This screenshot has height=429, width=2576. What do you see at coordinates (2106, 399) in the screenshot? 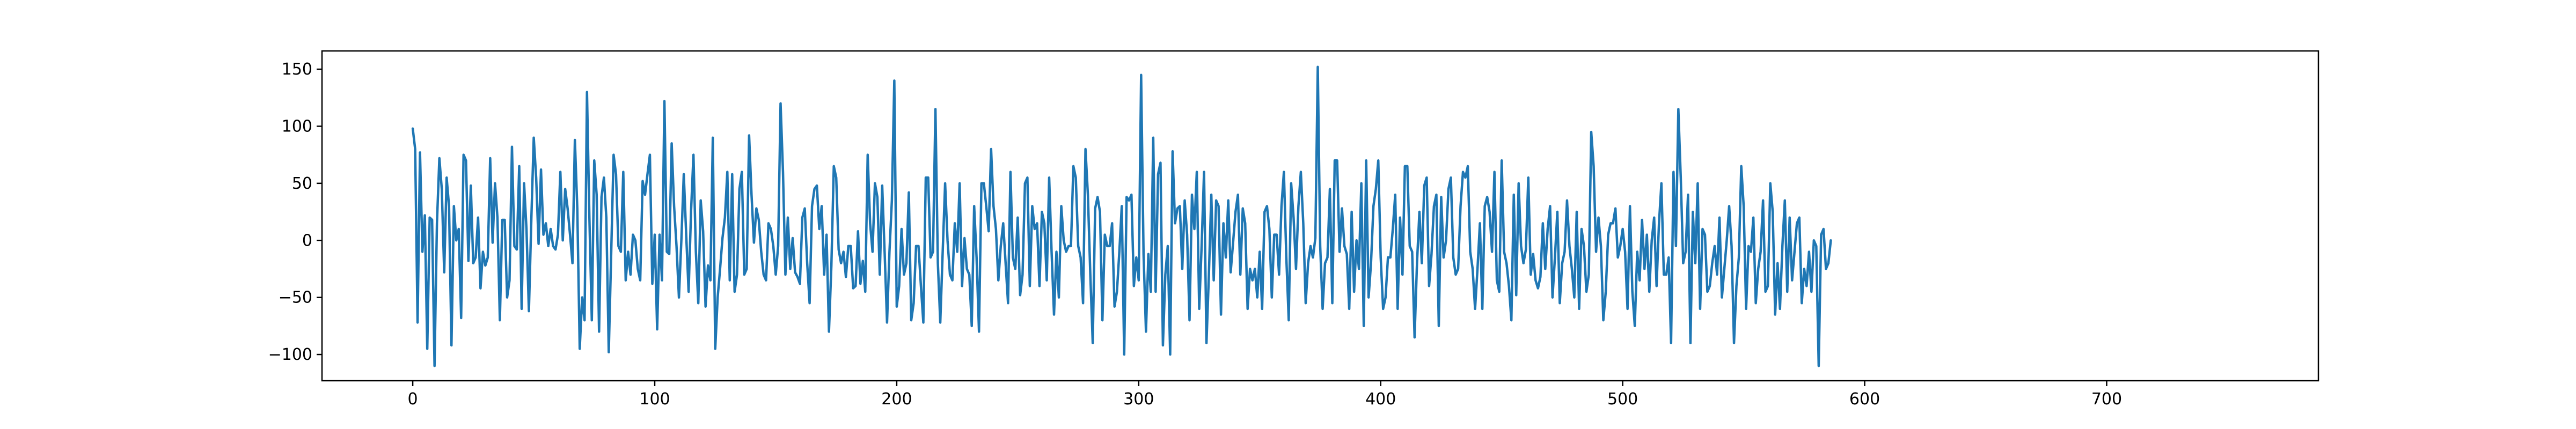
I see `x-tick-label: 700` at bounding box center [2106, 399].